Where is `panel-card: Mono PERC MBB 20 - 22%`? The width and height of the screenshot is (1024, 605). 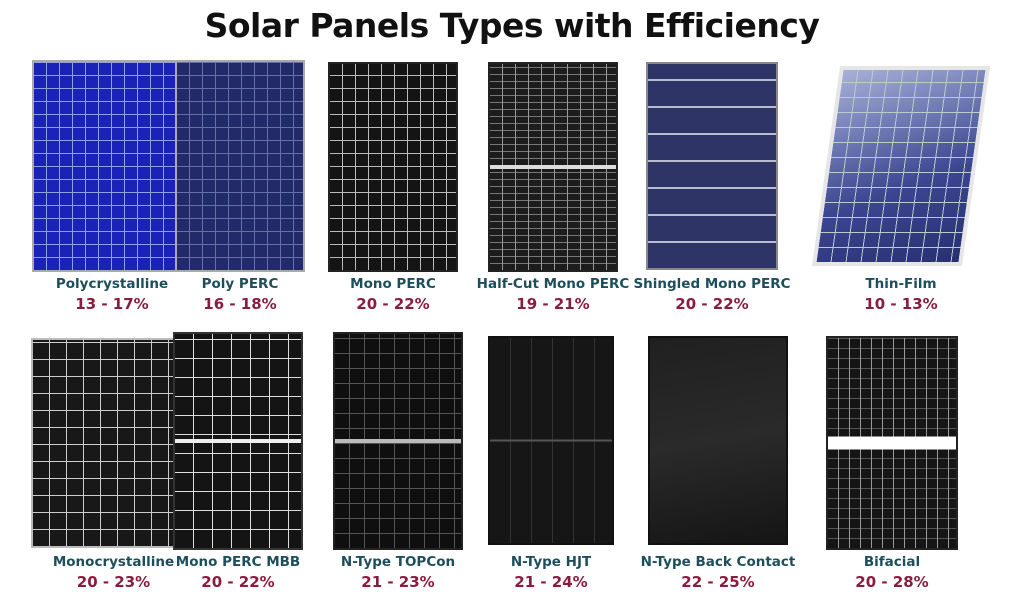 panel-card: Mono PERC MBB 20 - 22% is located at coordinates (238, 461).